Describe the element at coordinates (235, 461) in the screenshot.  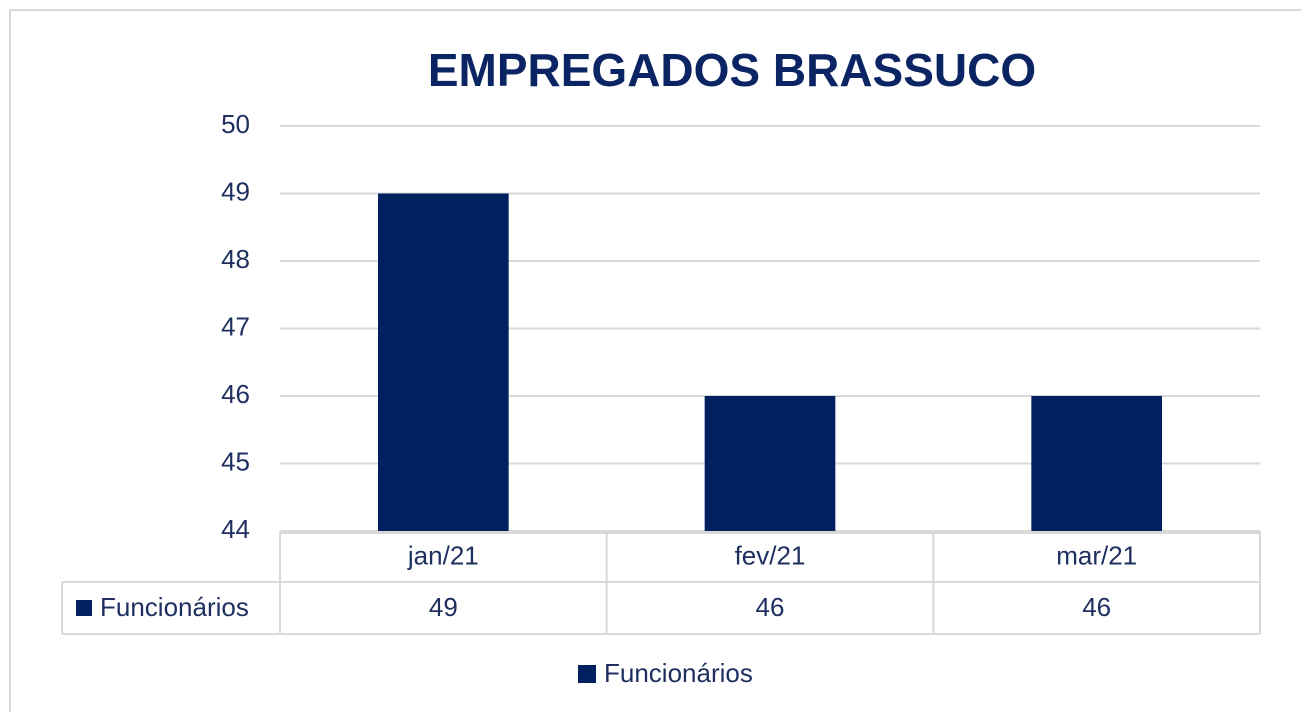
I see `y-tick-label: 45` at that location.